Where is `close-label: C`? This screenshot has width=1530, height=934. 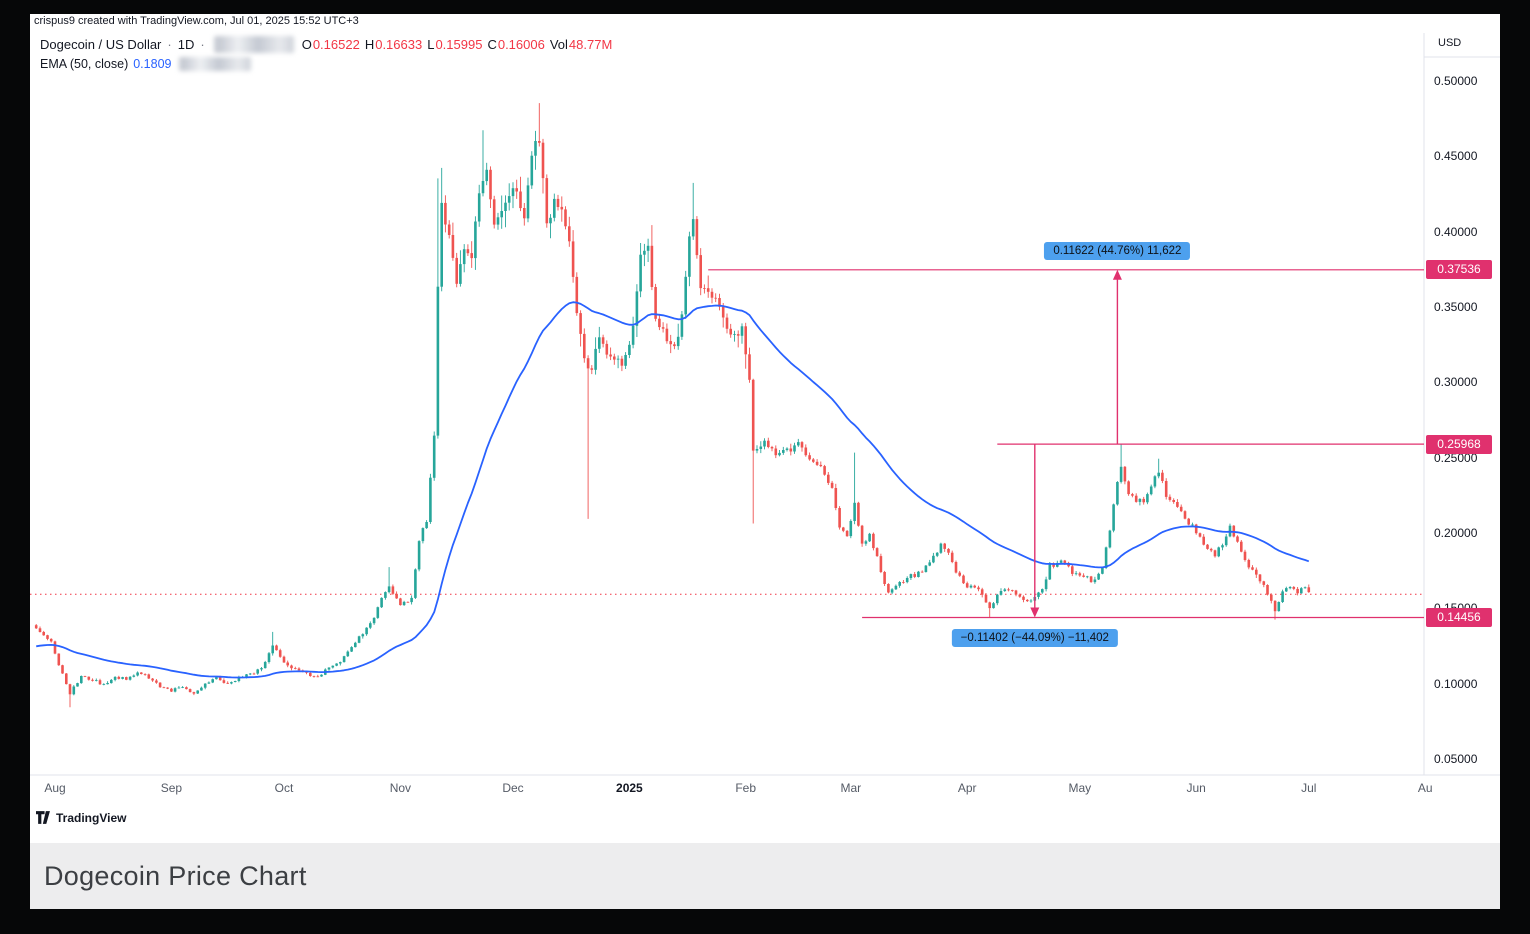 close-label: C is located at coordinates (492, 44).